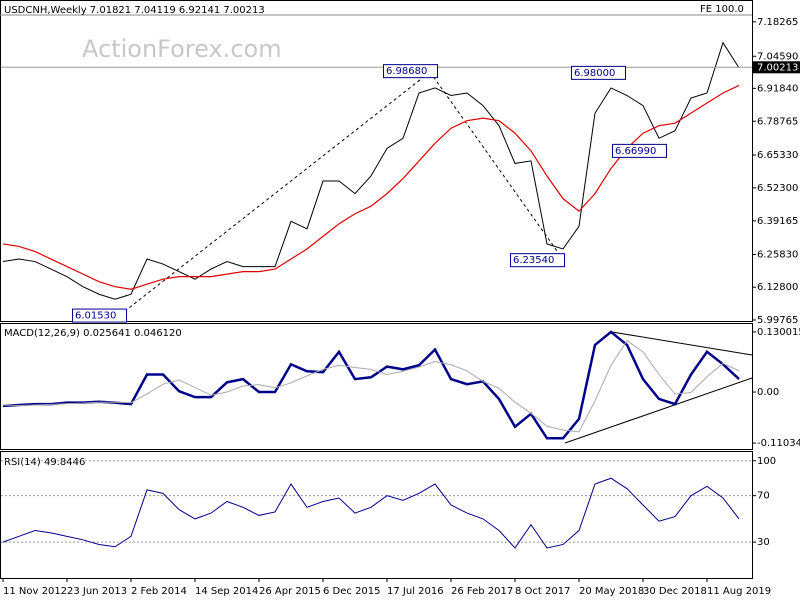  I want to click on y-tick-label: 100, so click(766, 461).